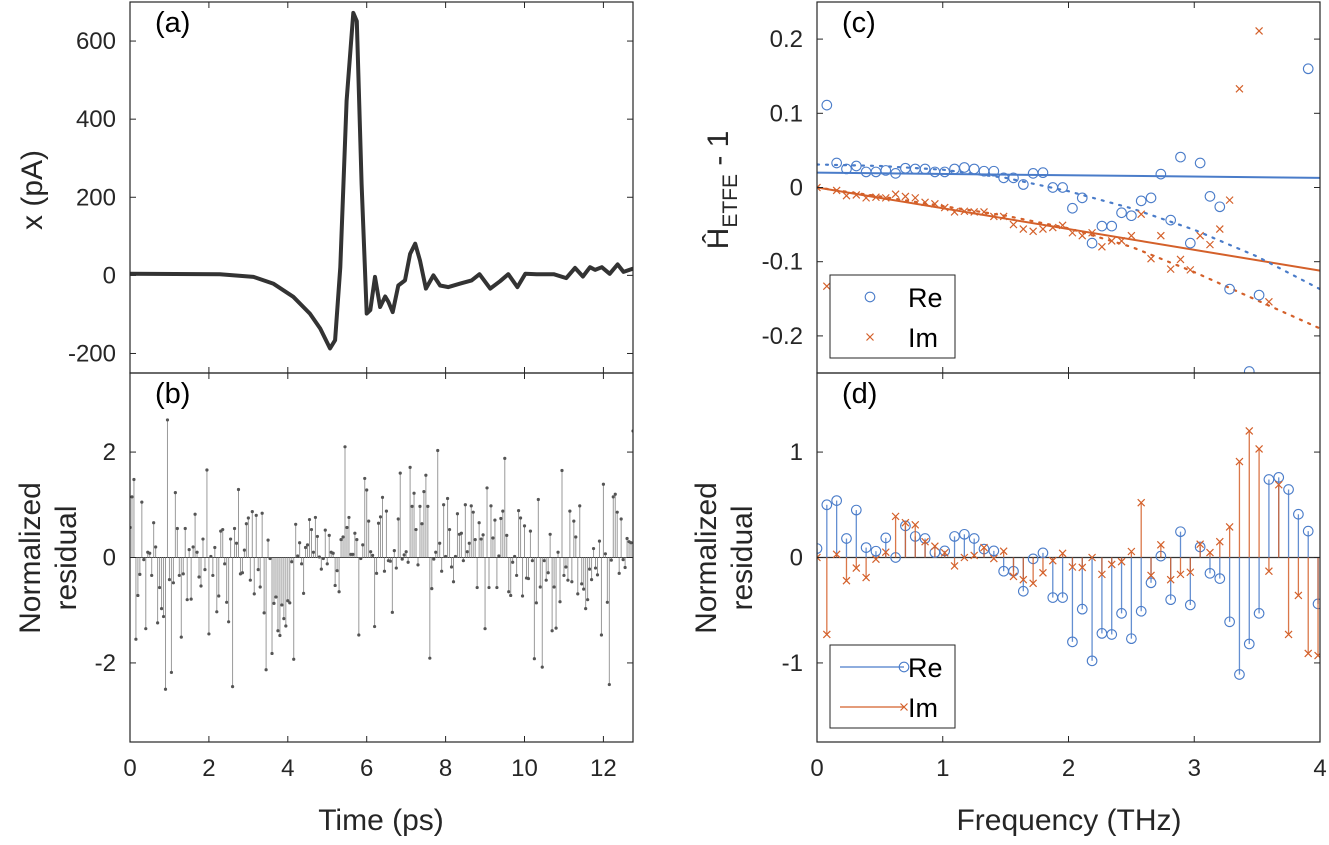  Describe the element at coordinates (1068, 768) in the screenshot. I see `x-tick-label: 2` at that location.